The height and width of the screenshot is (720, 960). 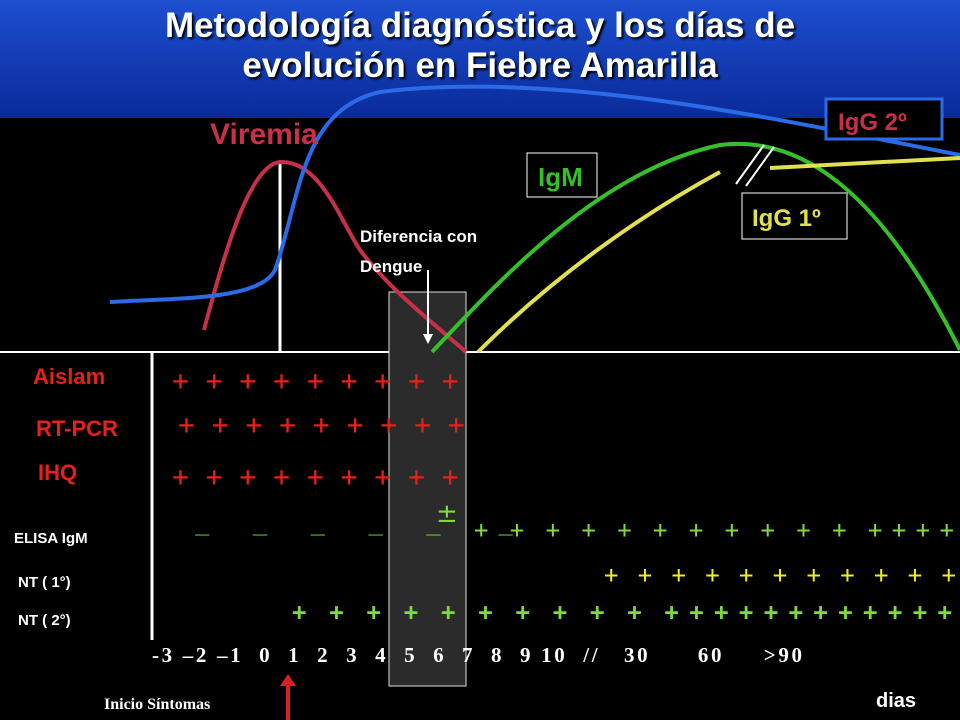 What do you see at coordinates (896, 701) in the screenshot?
I see `days-label: dias` at bounding box center [896, 701].